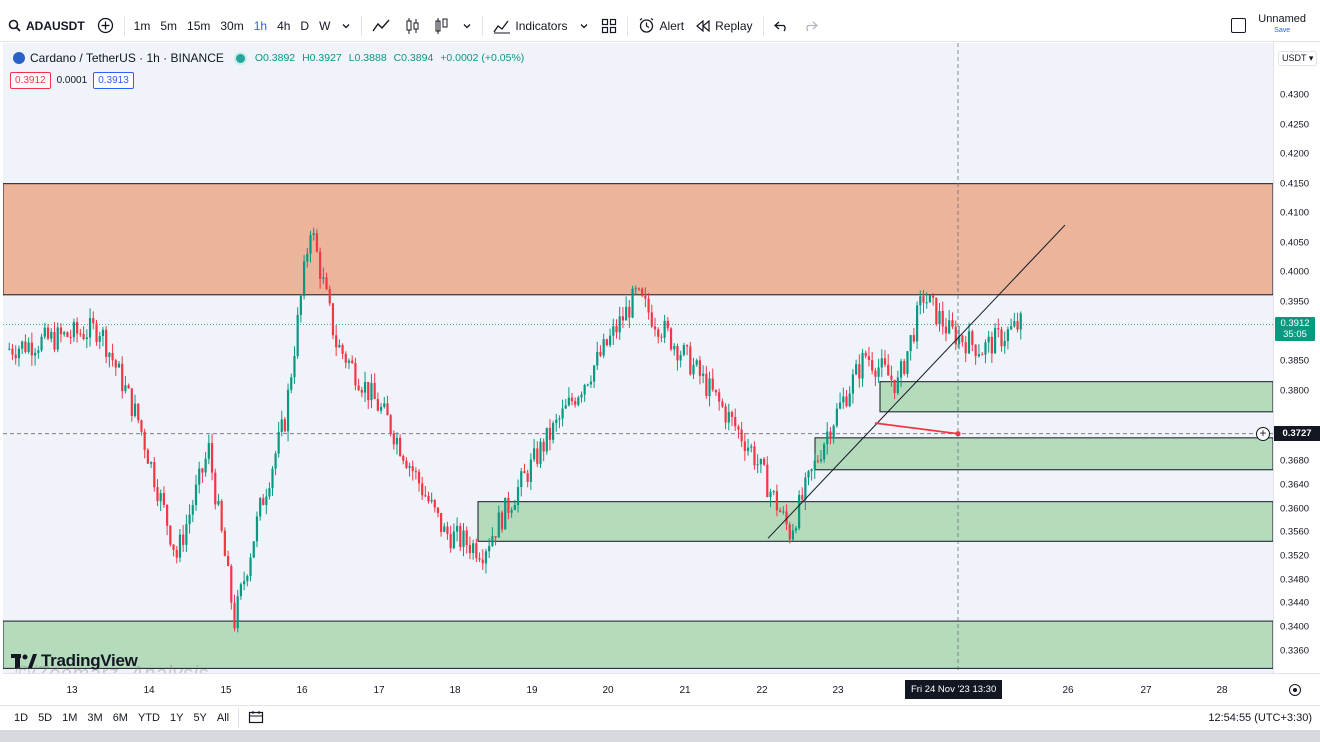  I want to click on undo-button, so click(782, 26).